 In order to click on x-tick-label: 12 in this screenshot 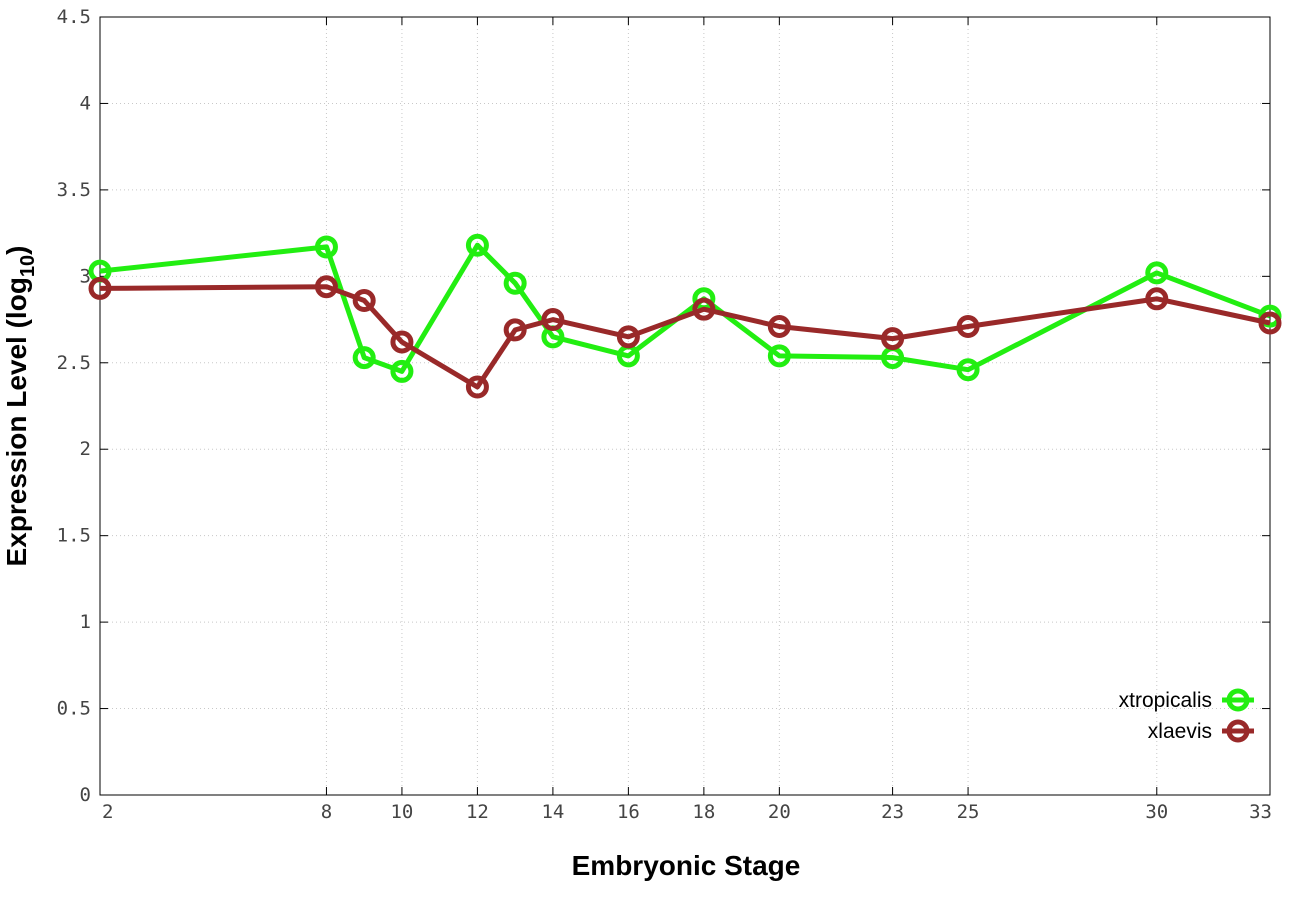, I will do `click(477, 812)`.